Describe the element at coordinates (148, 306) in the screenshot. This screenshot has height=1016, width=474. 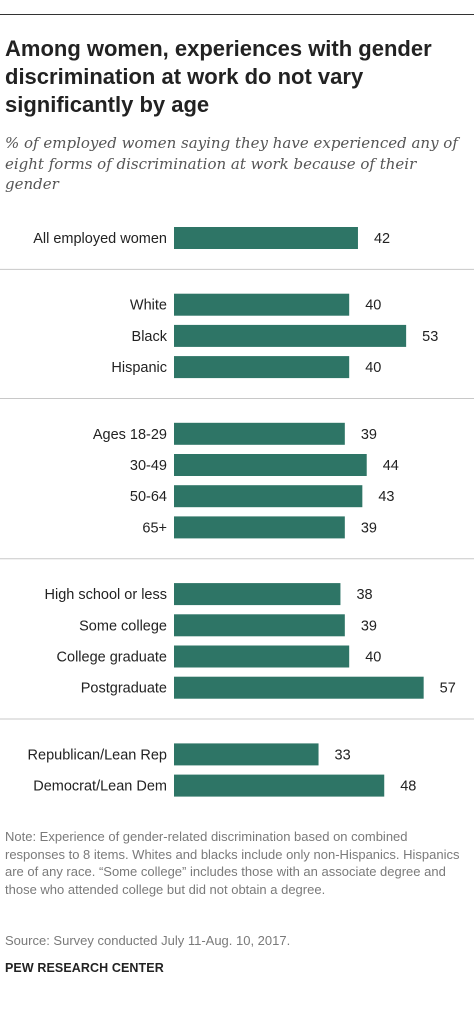
I see `category-label: White` at that location.